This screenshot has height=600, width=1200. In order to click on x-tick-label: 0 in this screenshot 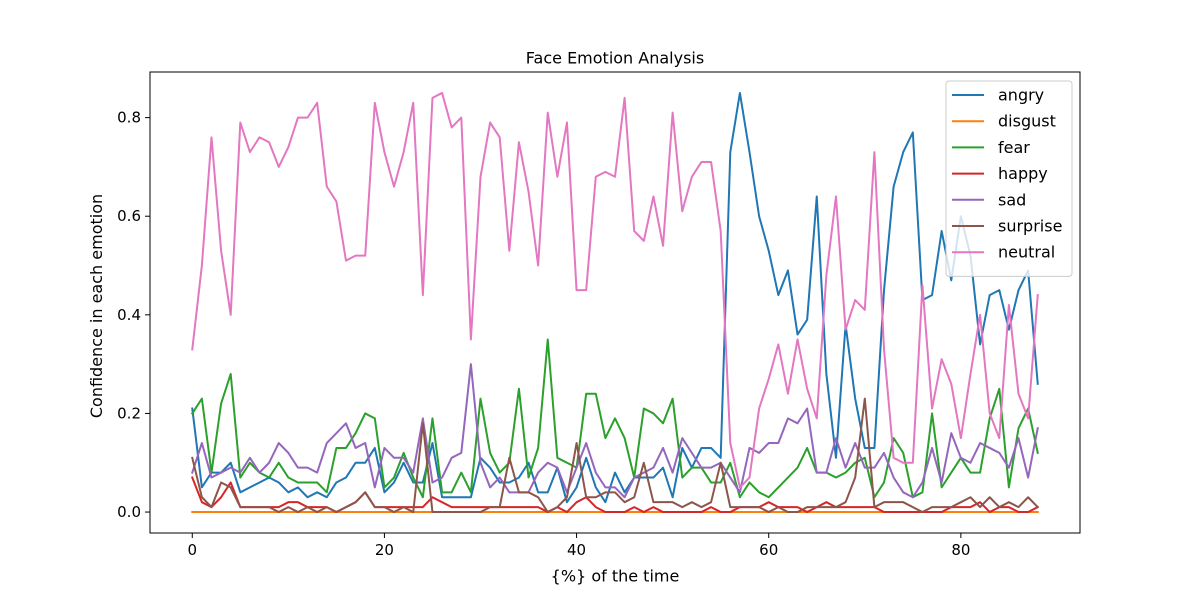, I will do `click(192, 550)`.